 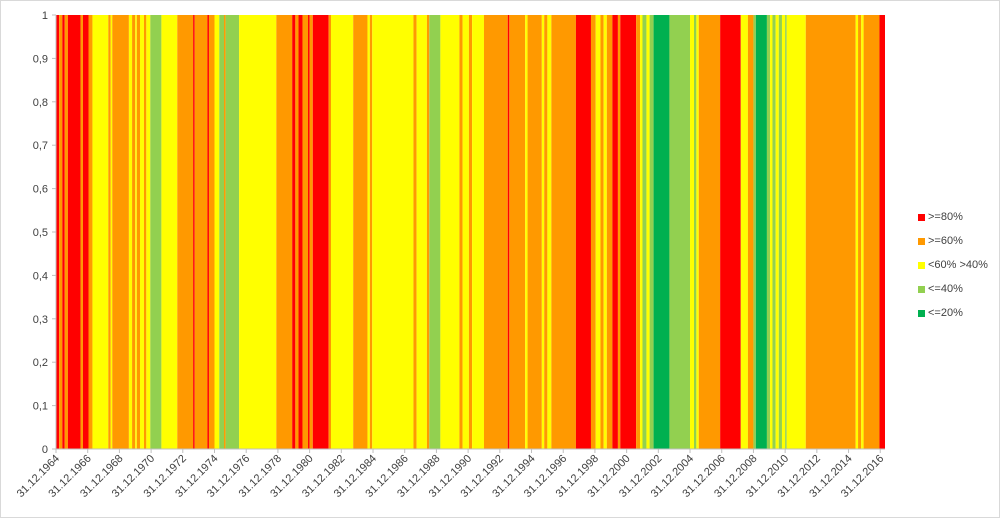 I want to click on y-tick-label: 0,3, so click(x=40, y=320).